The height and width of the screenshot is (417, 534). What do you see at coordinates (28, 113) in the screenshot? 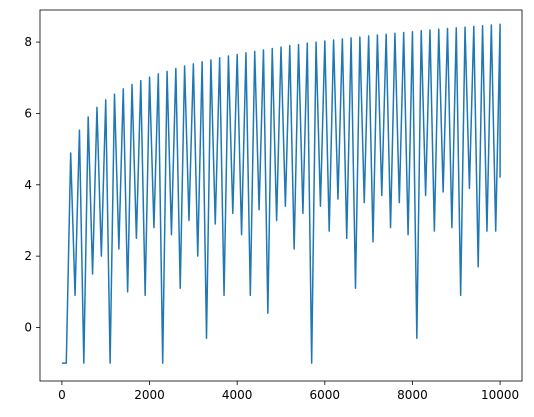
I see `y-tick-label: 6` at bounding box center [28, 113].